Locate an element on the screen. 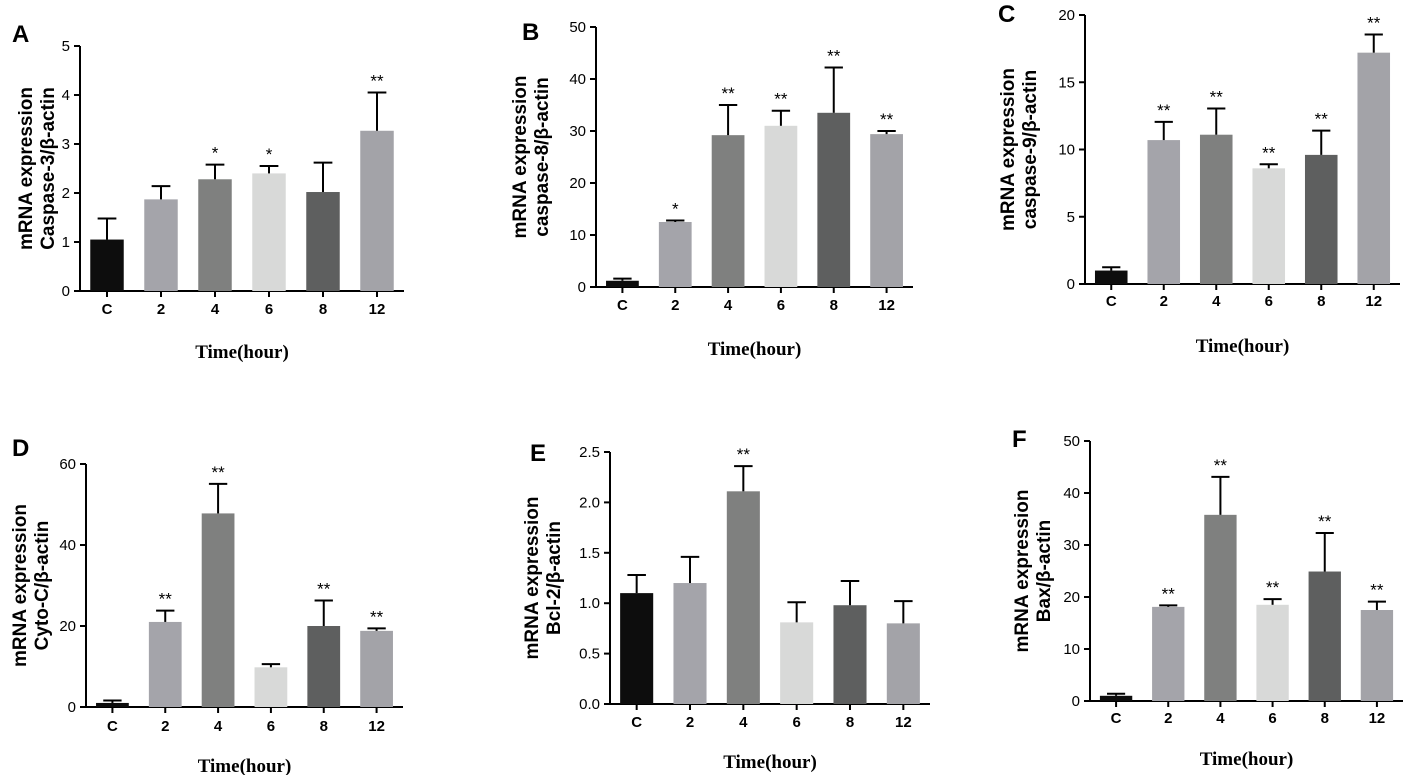 This screenshot has width=1409, height=775. panel-e-y-tick-label: 1.5 is located at coordinates (589, 553).